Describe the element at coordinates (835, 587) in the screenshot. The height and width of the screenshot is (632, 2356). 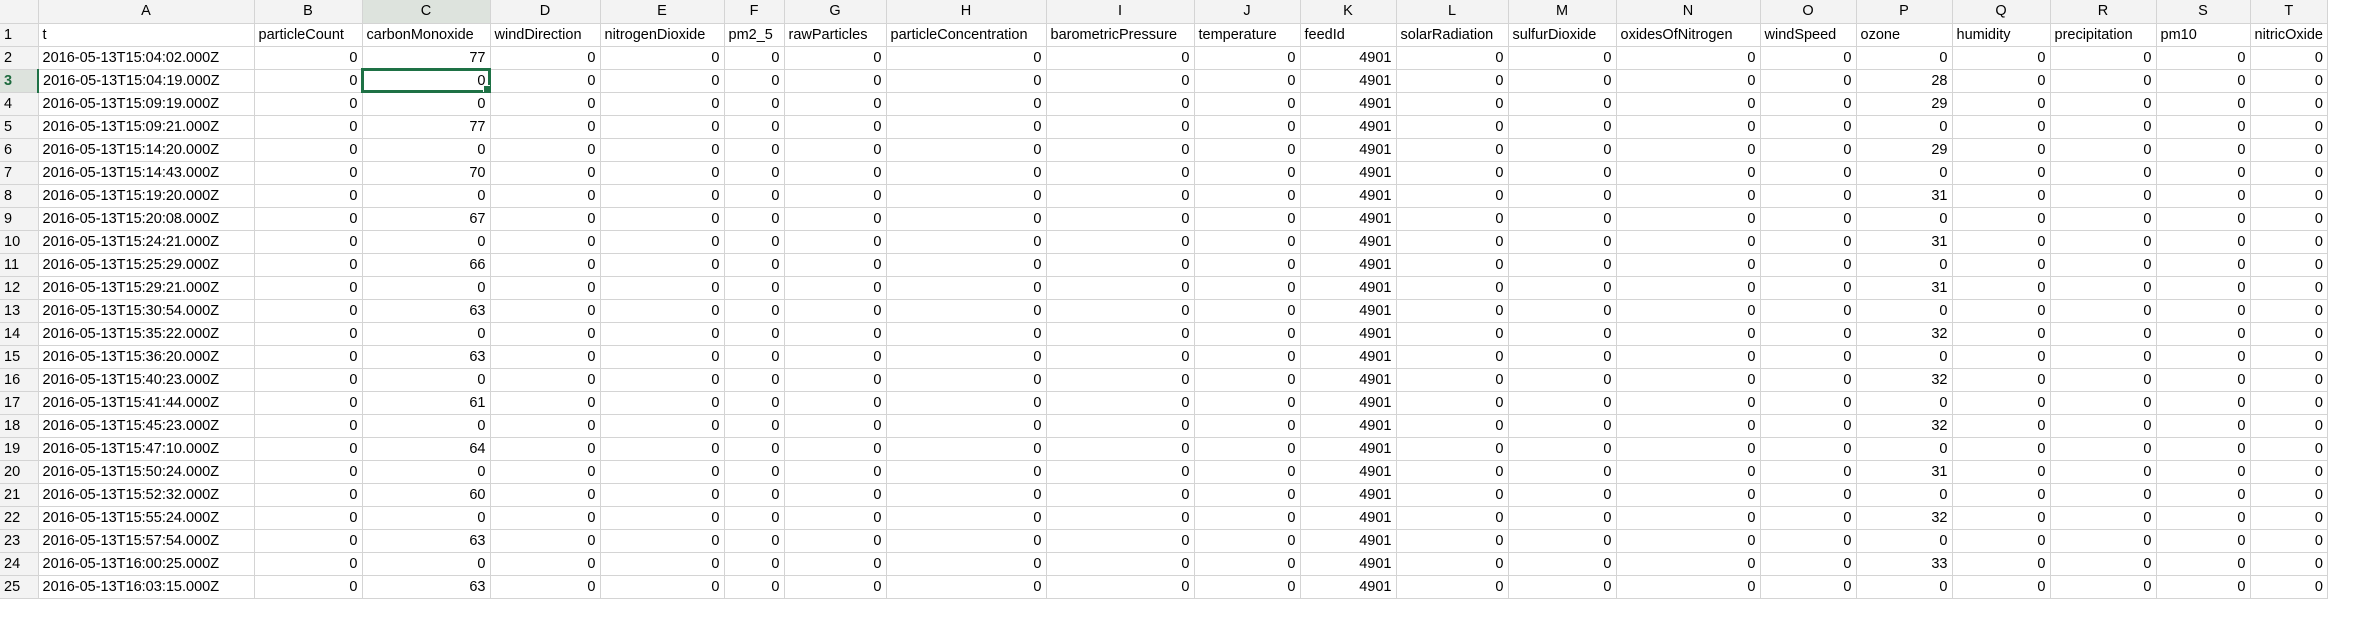
I see `cell-g25: 0` at that location.